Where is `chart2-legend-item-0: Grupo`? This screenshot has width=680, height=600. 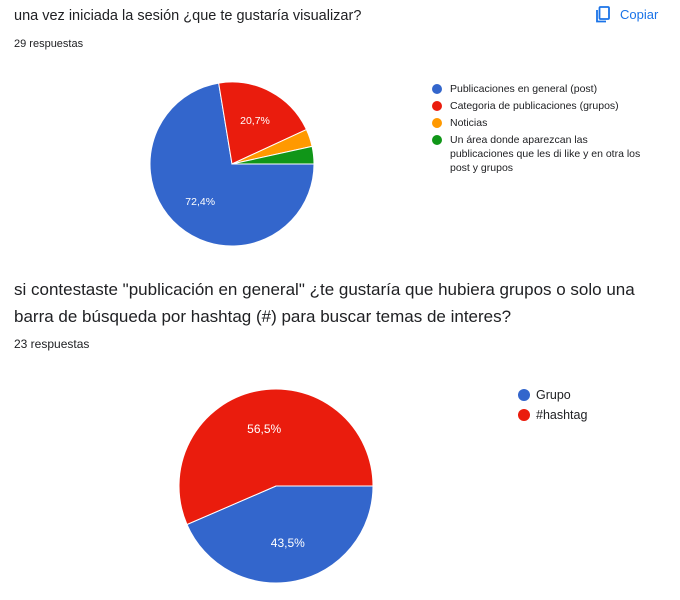
chart2-legend-item-0: Grupo is located at coordinates (552, 395).